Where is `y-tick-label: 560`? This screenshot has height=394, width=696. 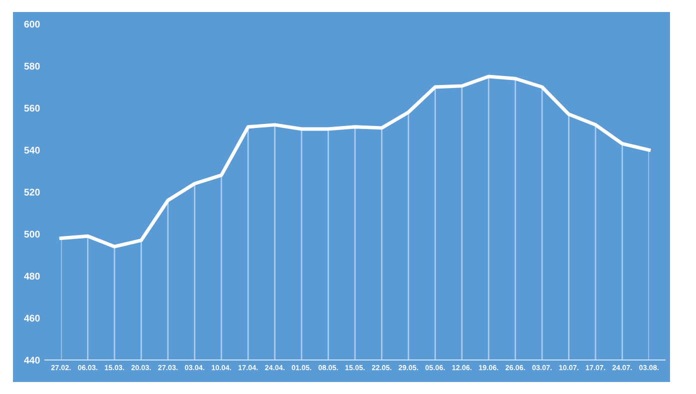
y-tick-label: 560 is located at coordinates (32, 108).